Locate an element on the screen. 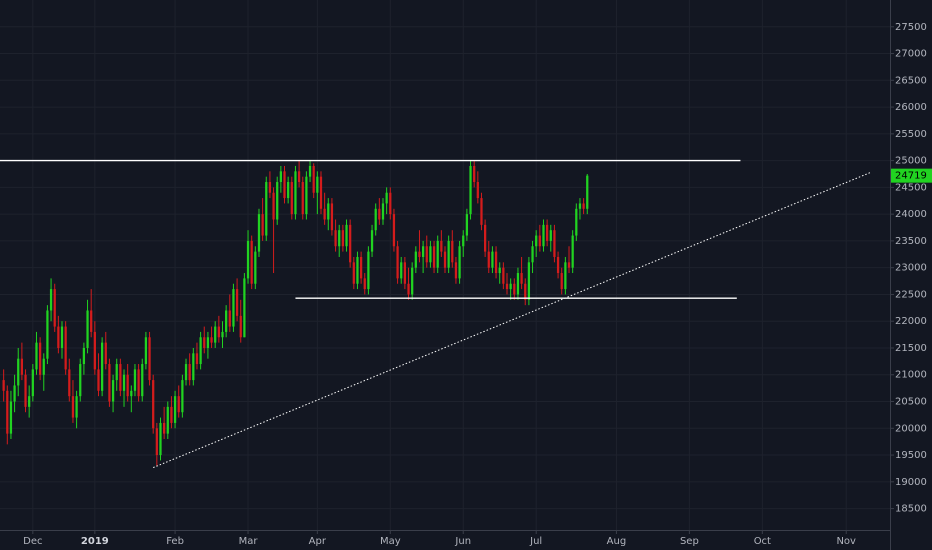 The image size is (932, 550). x-tick-label: Aug is located at coordinates (617, 541).